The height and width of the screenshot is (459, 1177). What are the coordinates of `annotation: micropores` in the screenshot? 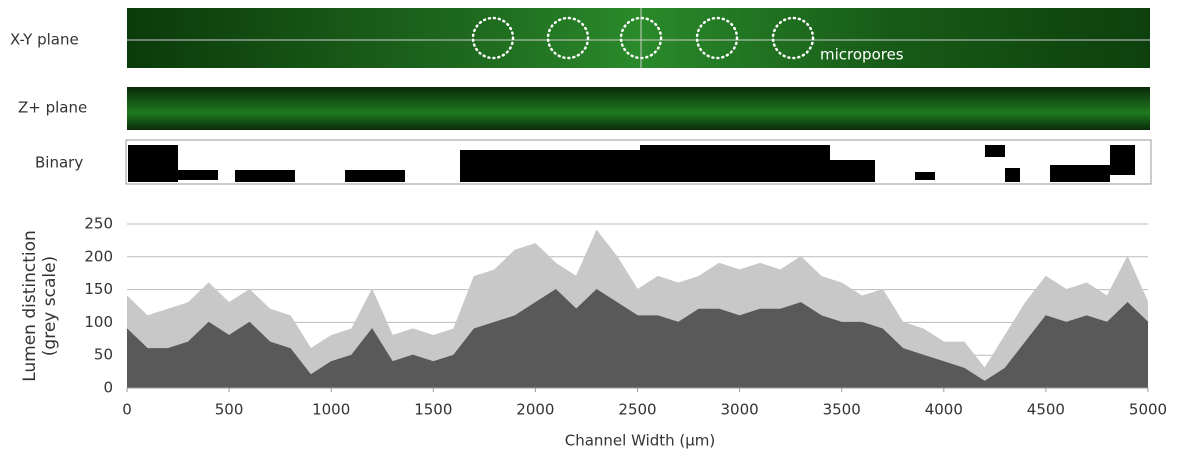 It's located at (862, 55).